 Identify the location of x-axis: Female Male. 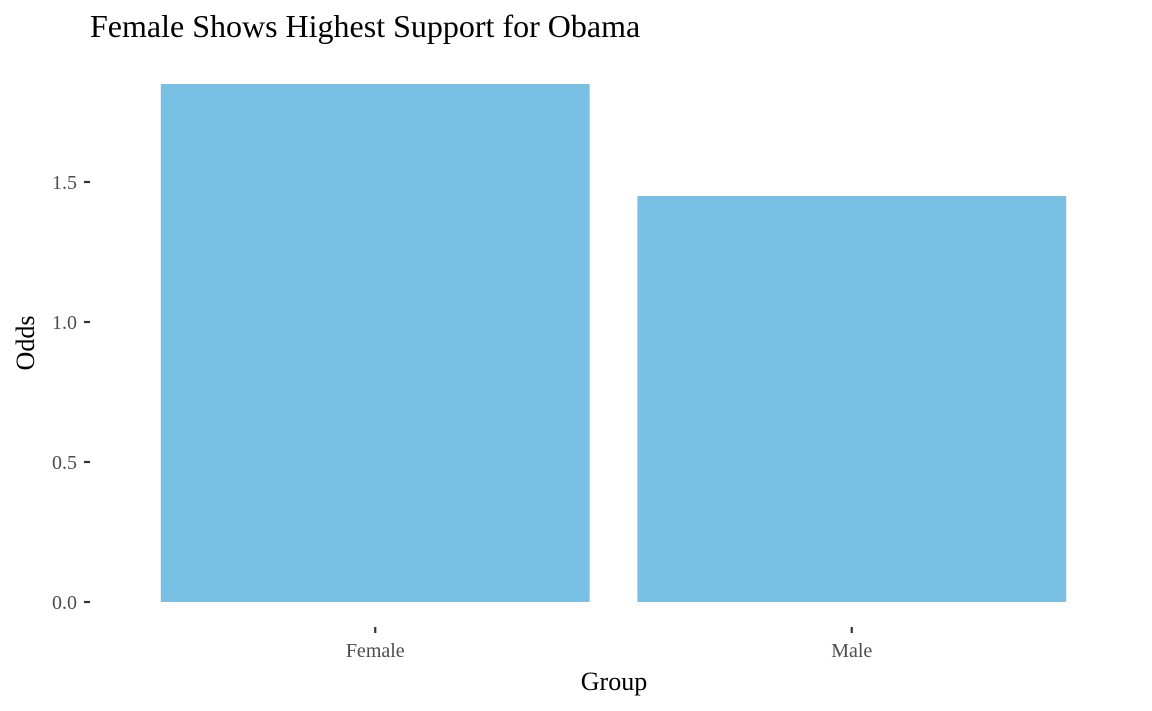
(609, 644).